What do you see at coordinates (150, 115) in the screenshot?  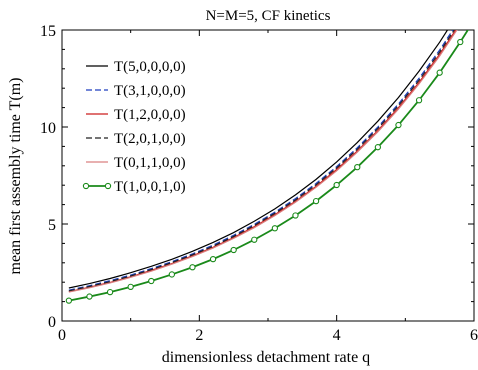 I see `legend-label: T(1,2,0,0,0)` at bounding box center [150, 115].